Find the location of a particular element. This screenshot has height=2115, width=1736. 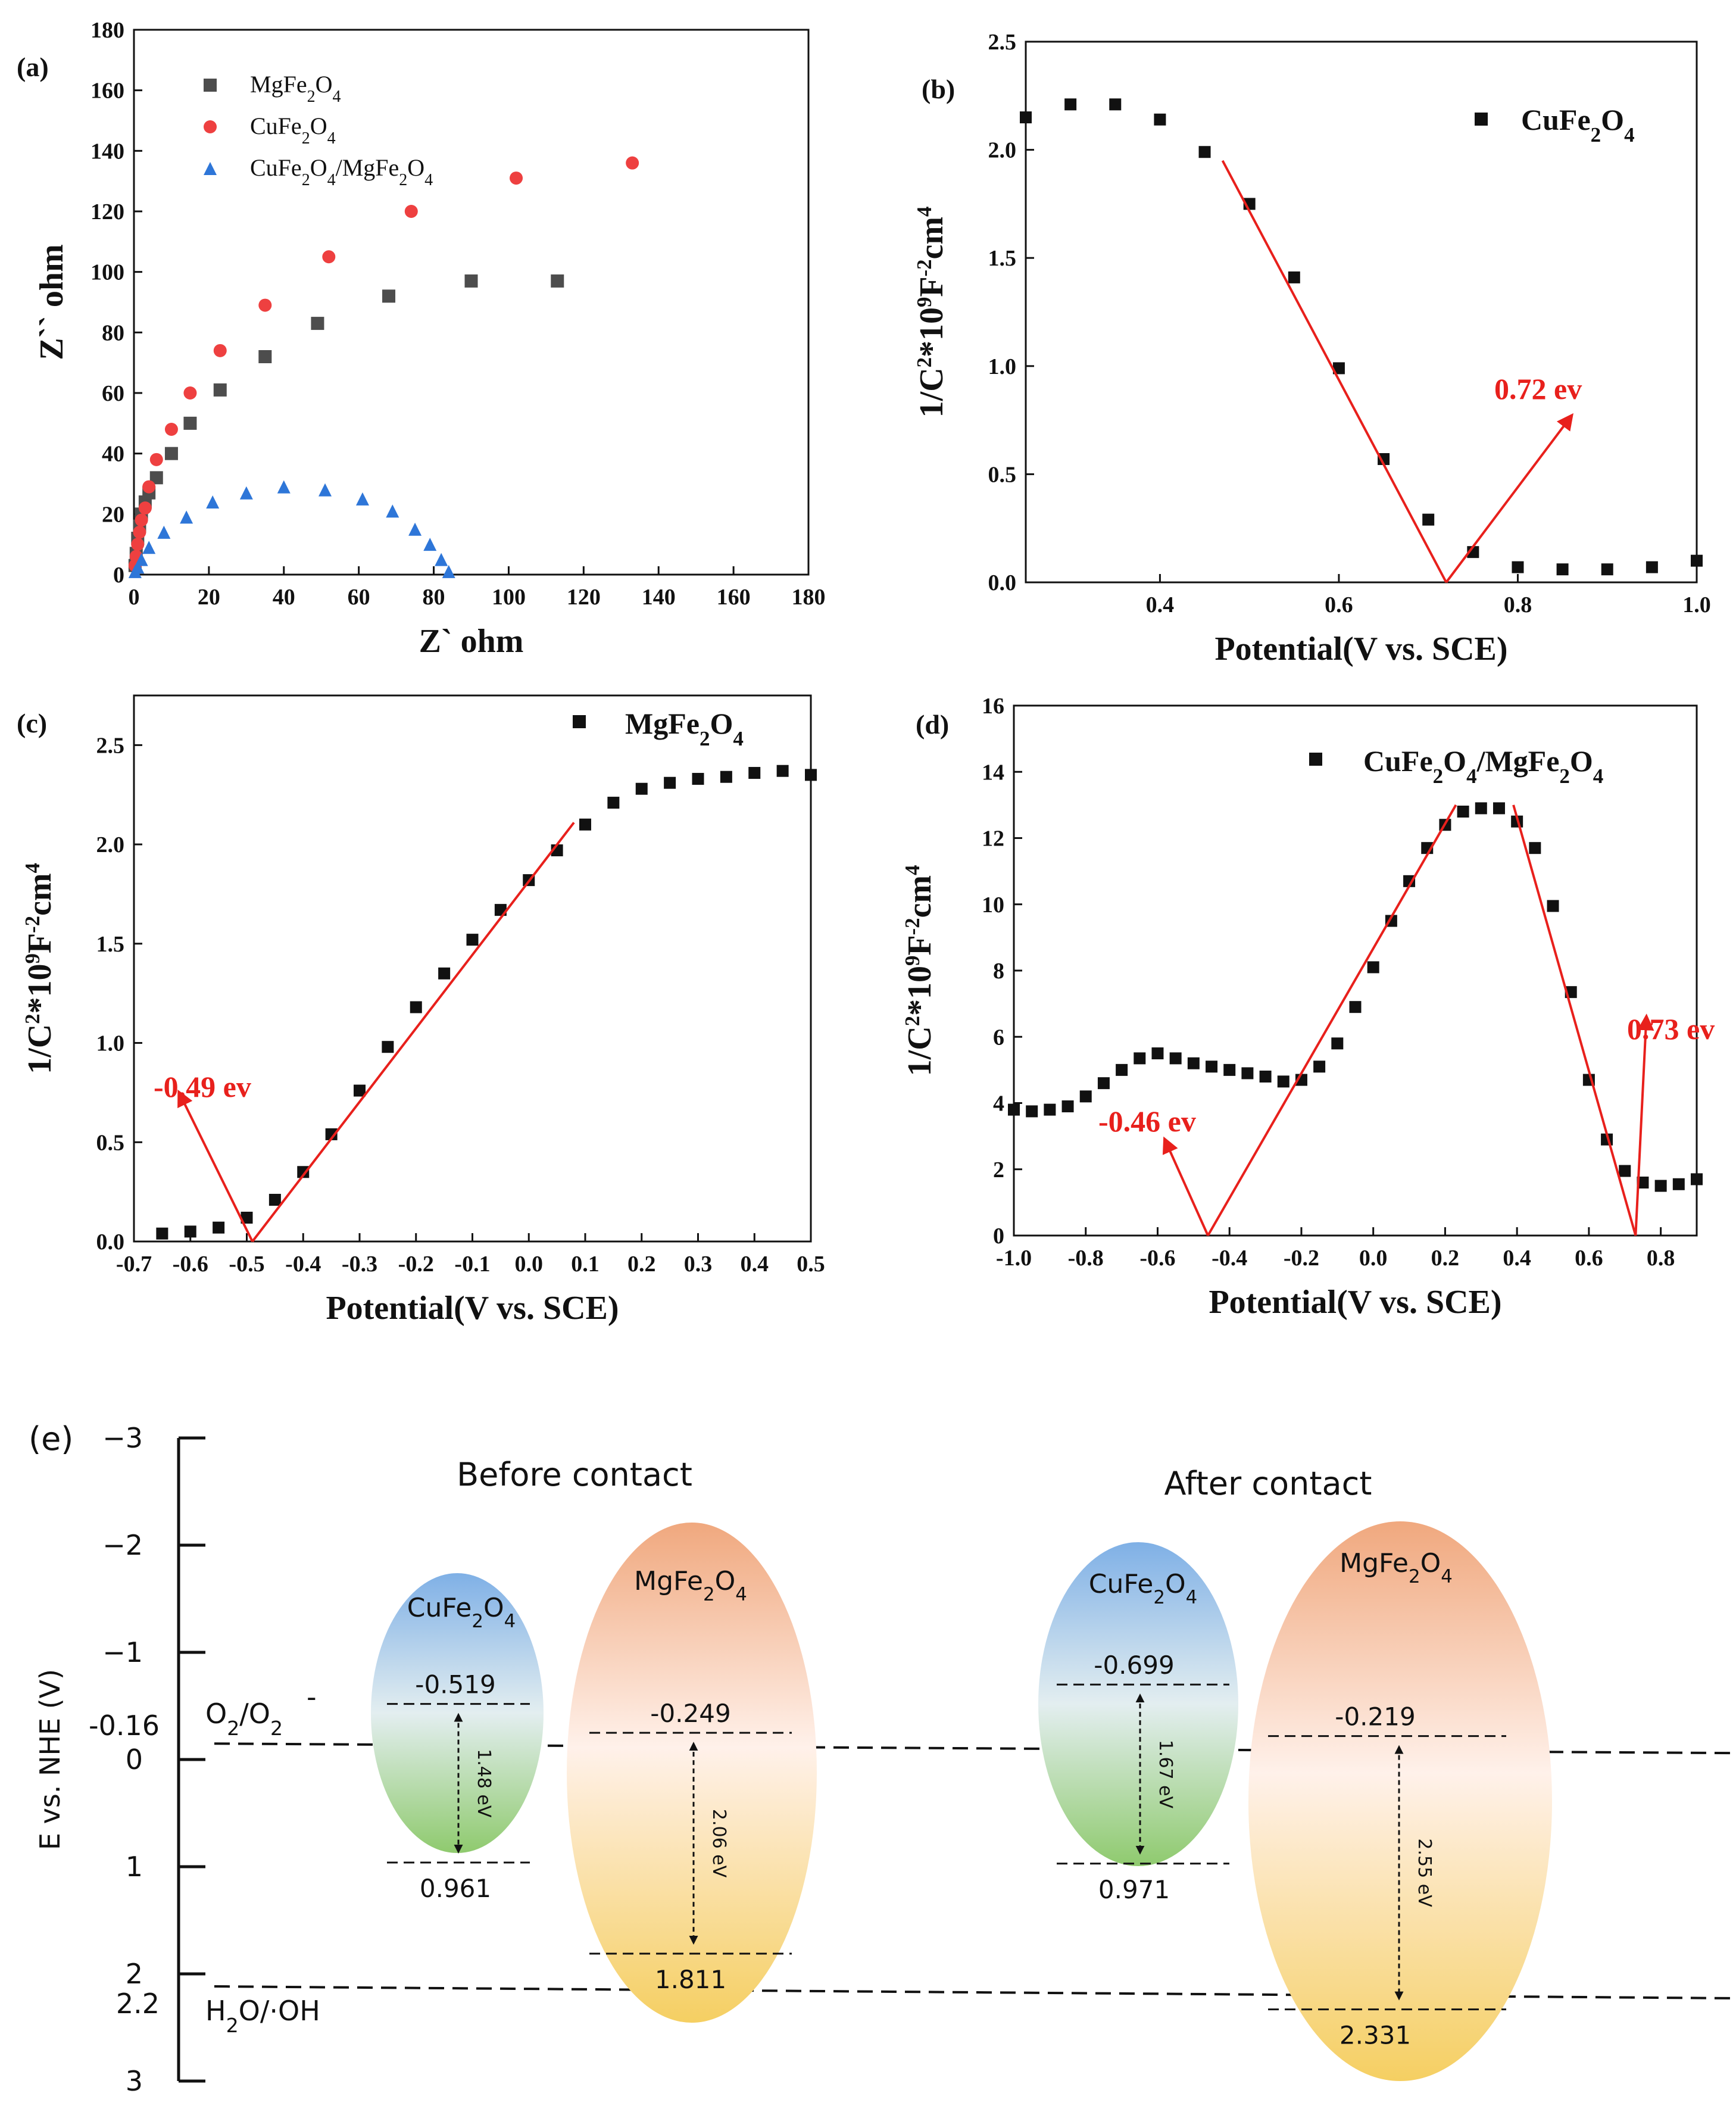

x-tick-label: -0.7 is located at coordinates (134, 1264).